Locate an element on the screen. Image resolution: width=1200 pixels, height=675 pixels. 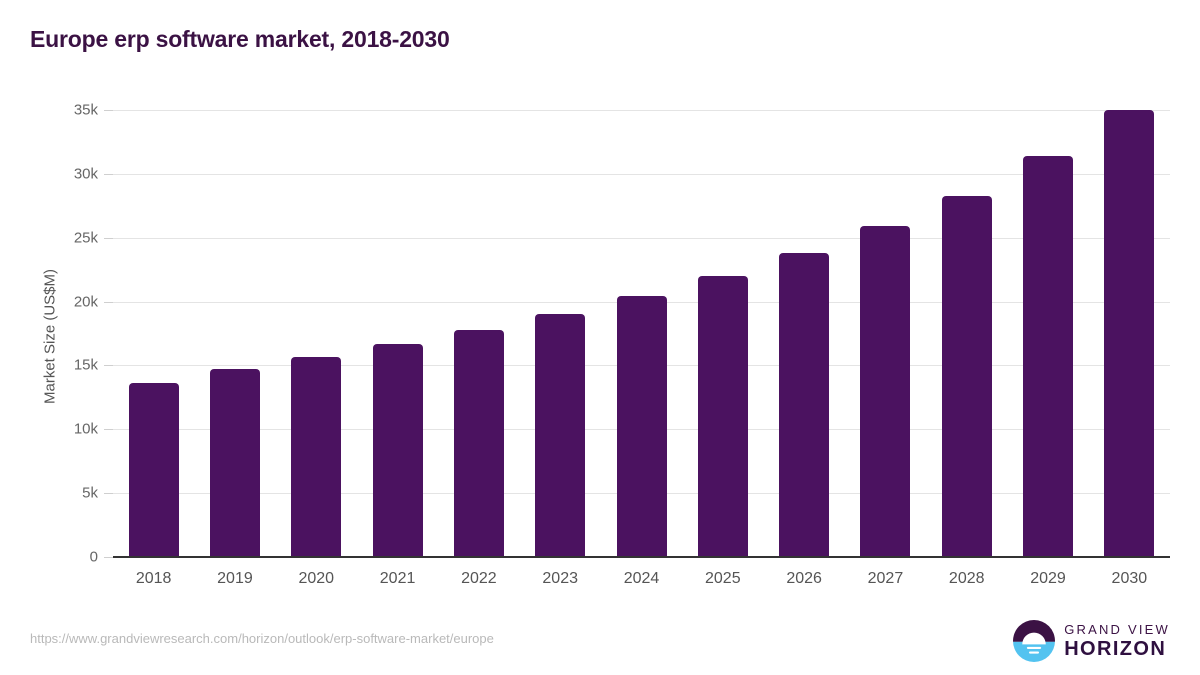
x-tick-label-2027: 2027 is located at coordinates (885, 578).